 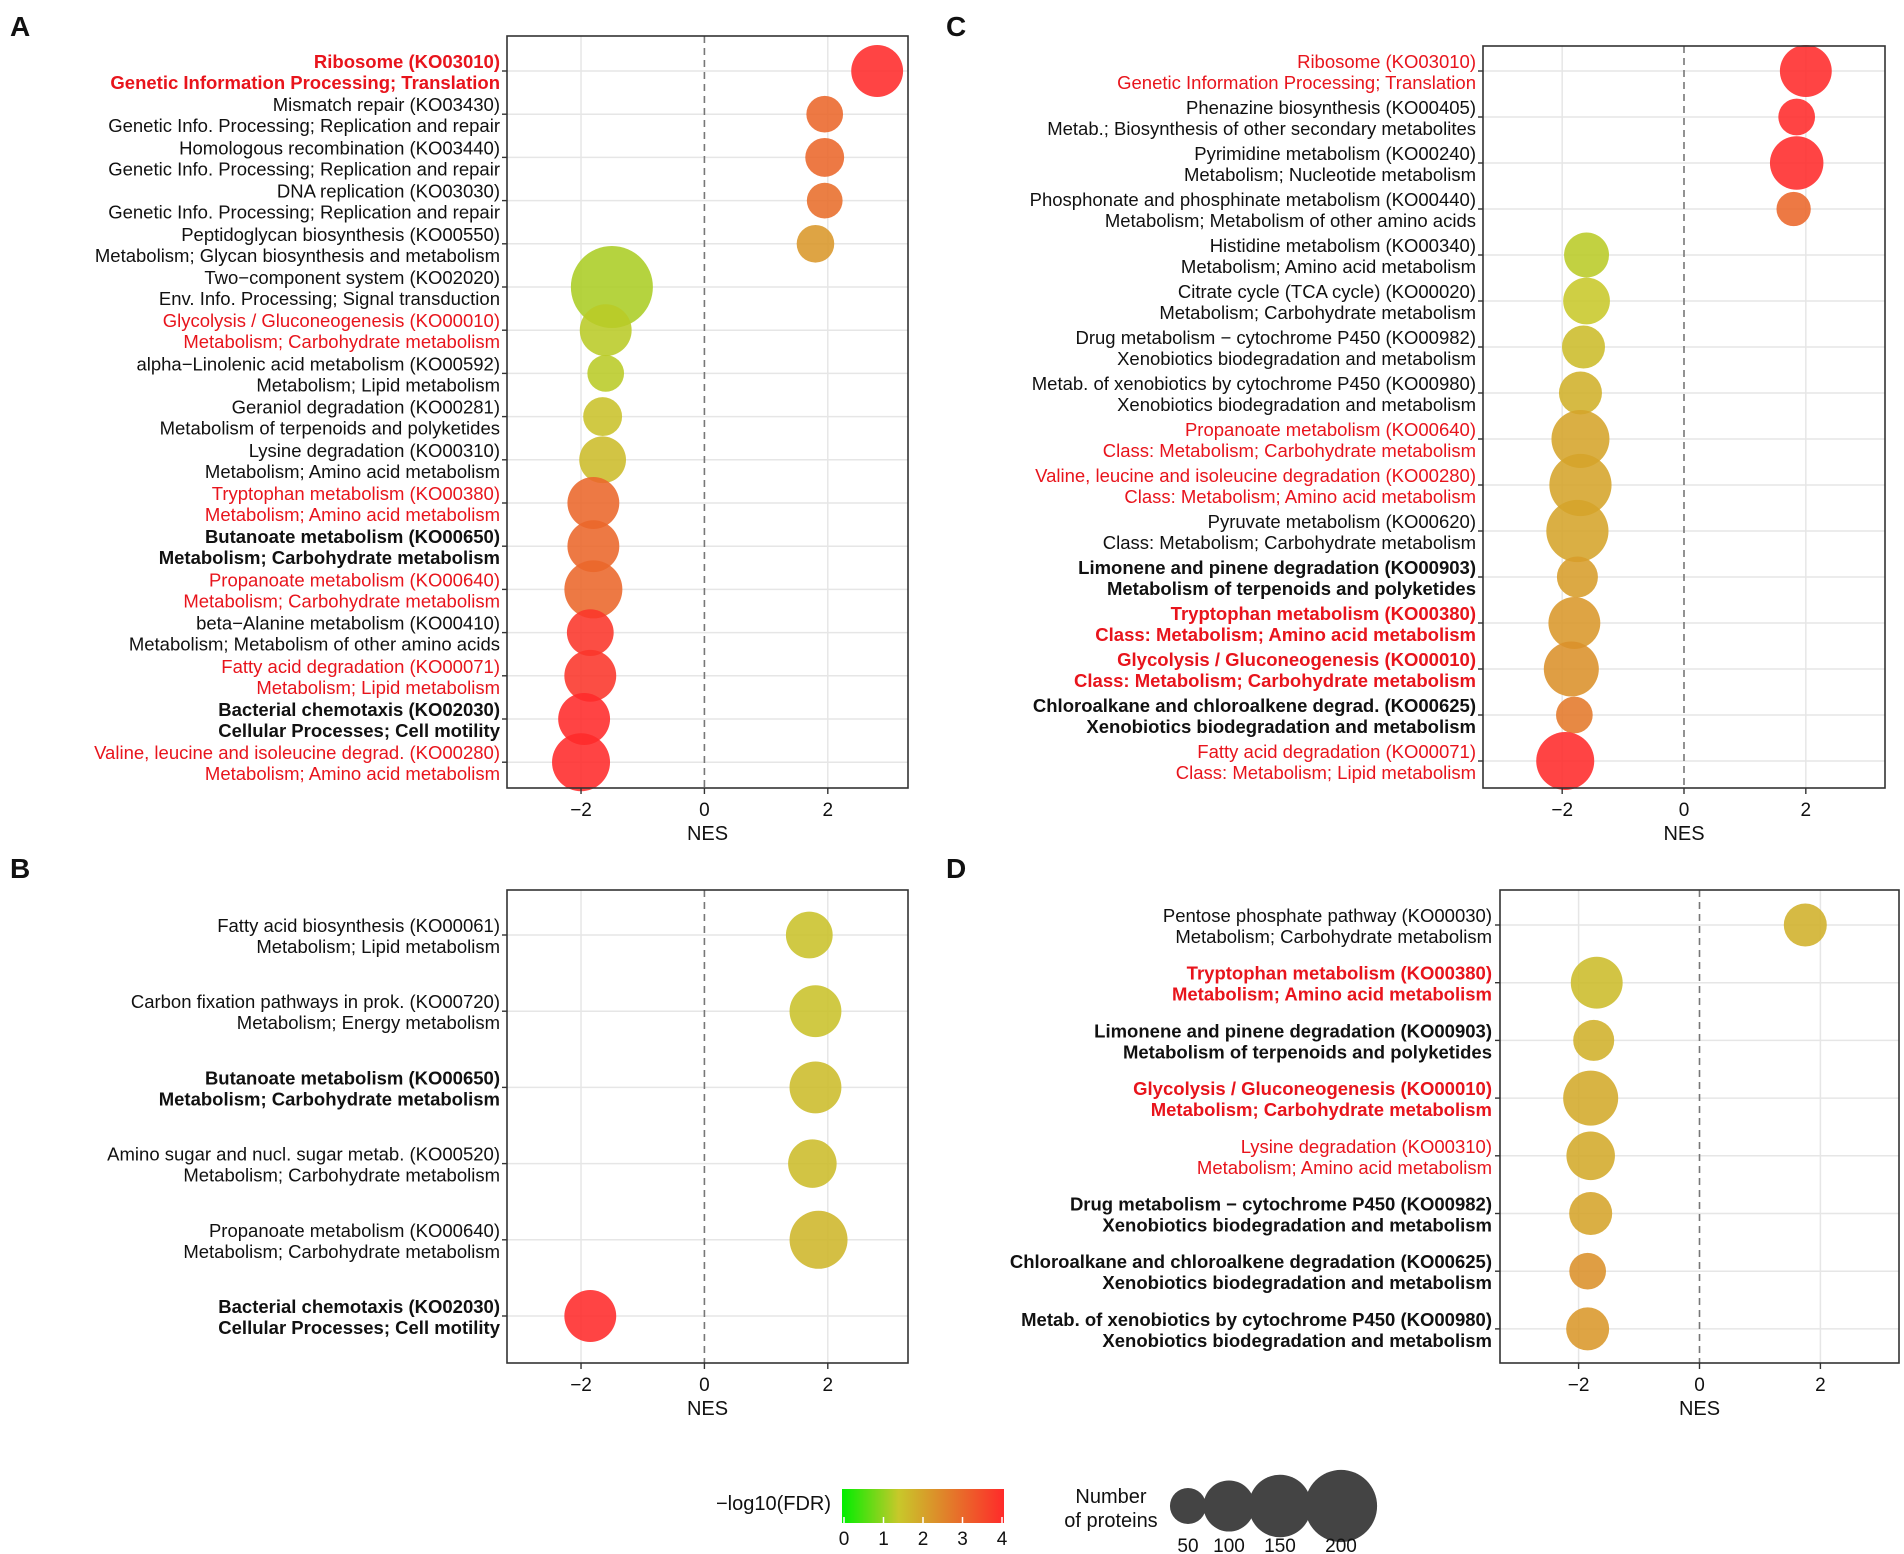 What do you see at coordinates (352, 1077) in the screenshot?
I see `row-label-name: Butanoate metabolism (KO00650)` at bounding box center [352, 1077].